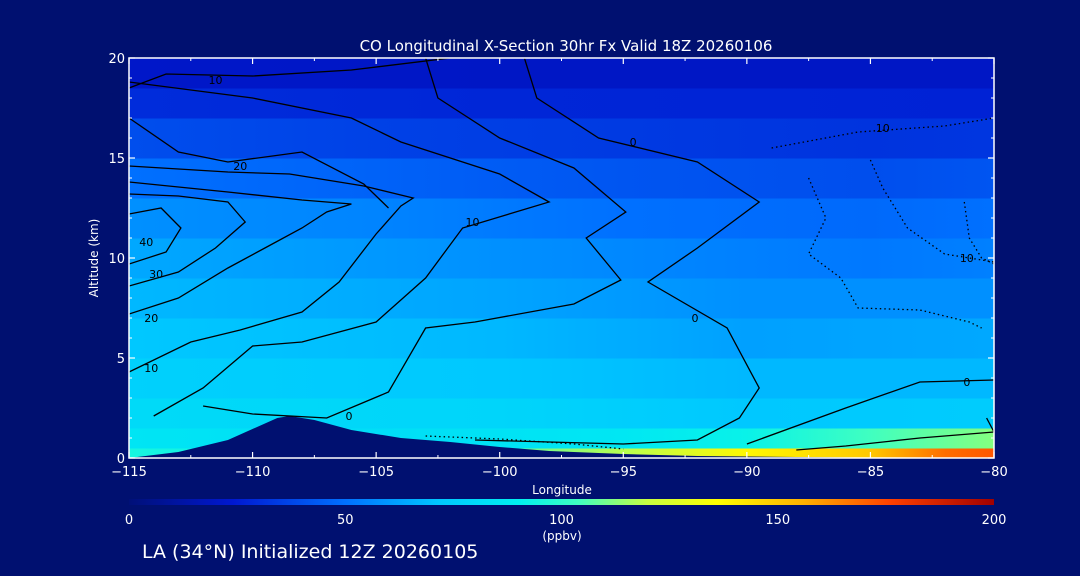  I want to click on y-tick-label: 5, so click(121, 359).